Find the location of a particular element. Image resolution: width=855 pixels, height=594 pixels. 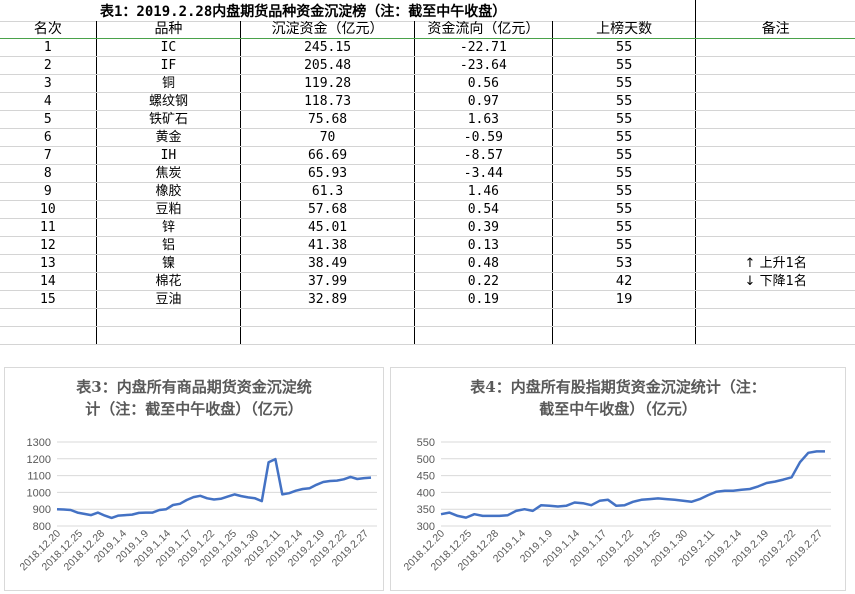

table-cell: 32.89 is located at coordinates (327, 299).